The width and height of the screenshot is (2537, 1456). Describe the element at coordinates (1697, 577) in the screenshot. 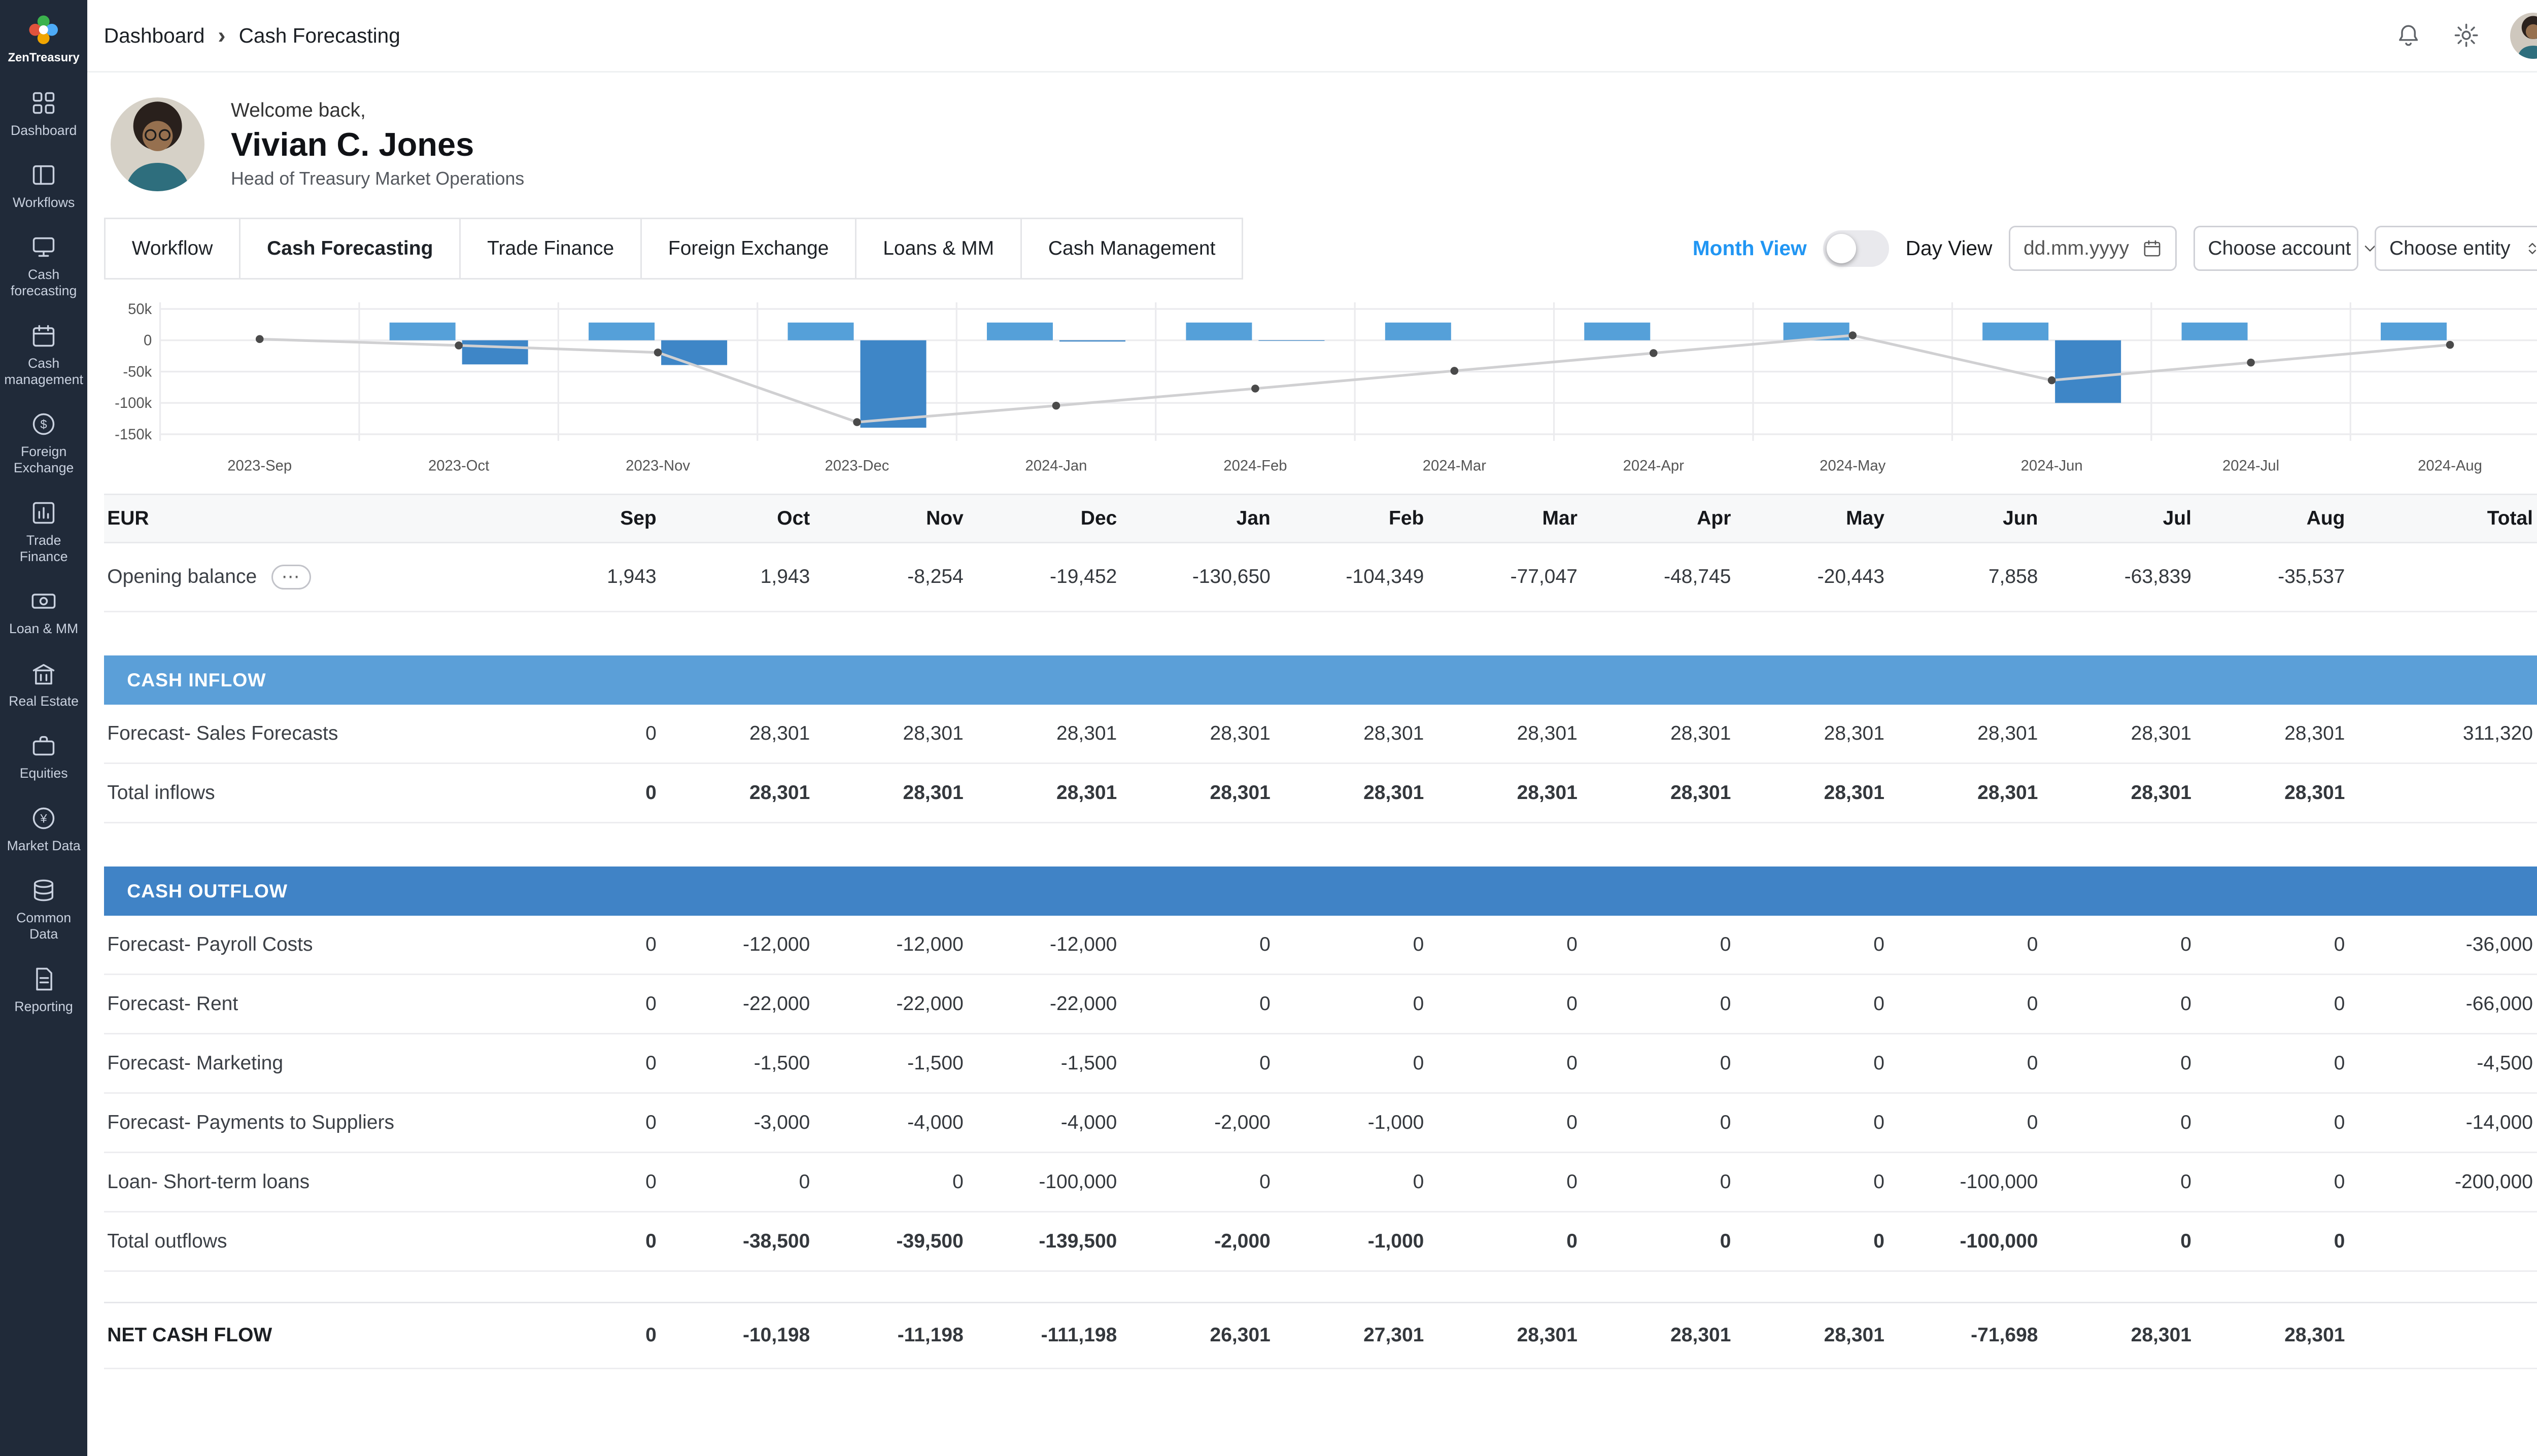

I see `value-cell: -48,745` at that location.